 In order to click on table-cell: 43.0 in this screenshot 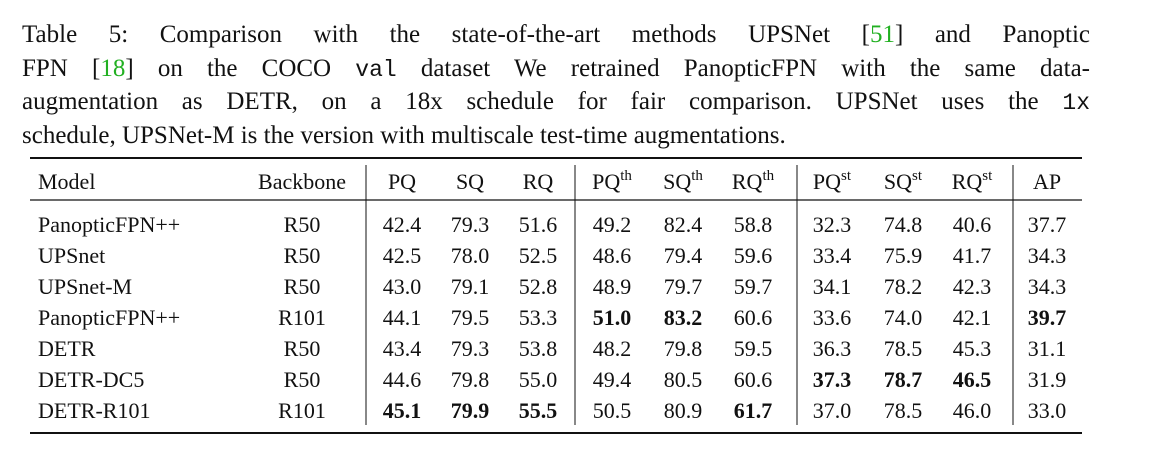, I will do `click(402, 286)`.